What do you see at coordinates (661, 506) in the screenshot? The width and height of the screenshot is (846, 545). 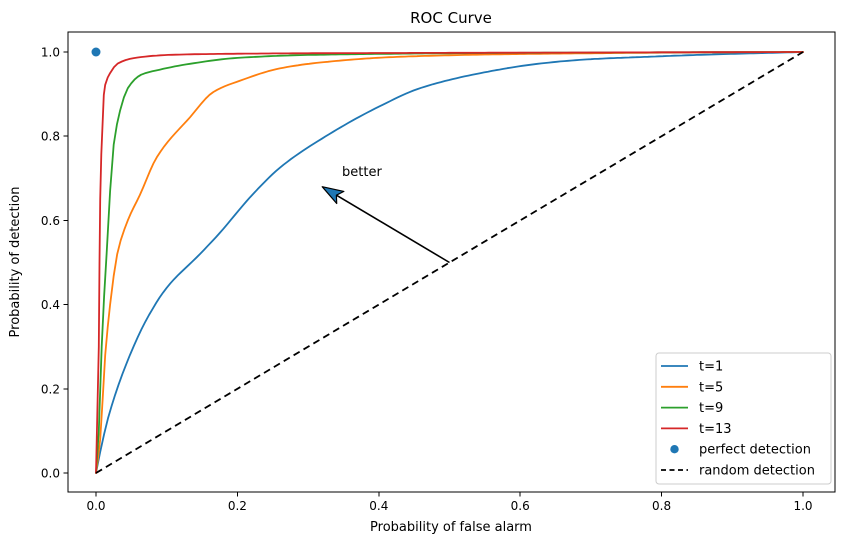 I see `x-tick-label: 0.8` at bounding box center [661, 506].